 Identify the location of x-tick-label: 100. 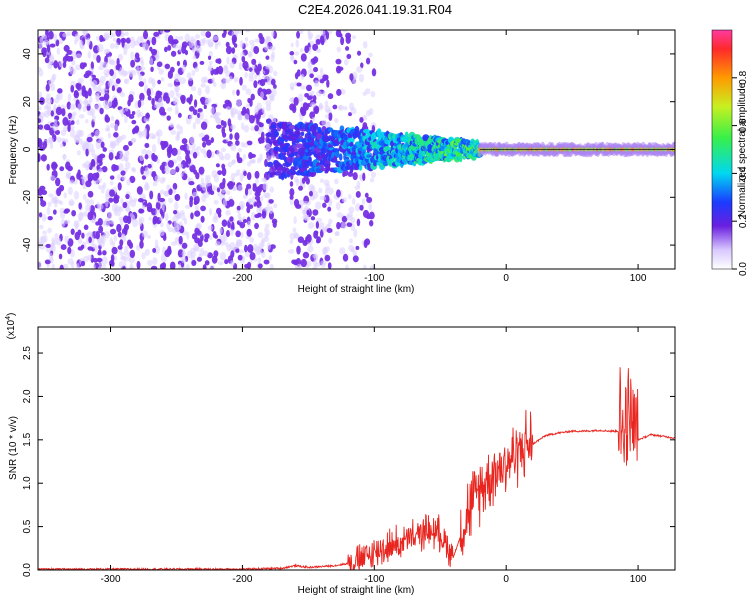
(638, 579).